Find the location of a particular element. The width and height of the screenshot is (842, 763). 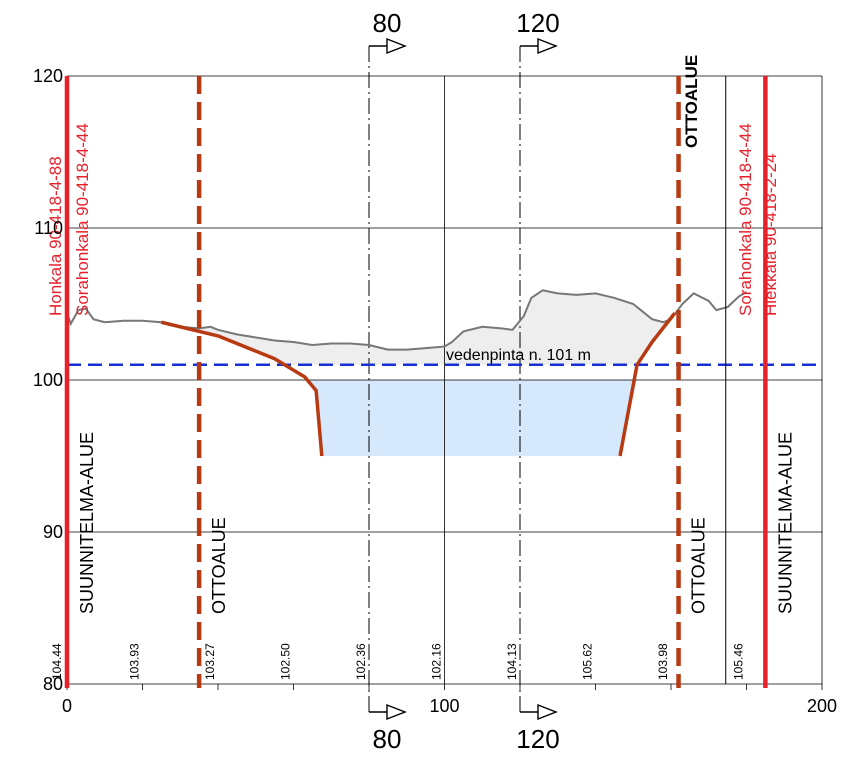

elevation-label: 104.44 is located at coordinates (57, 661).